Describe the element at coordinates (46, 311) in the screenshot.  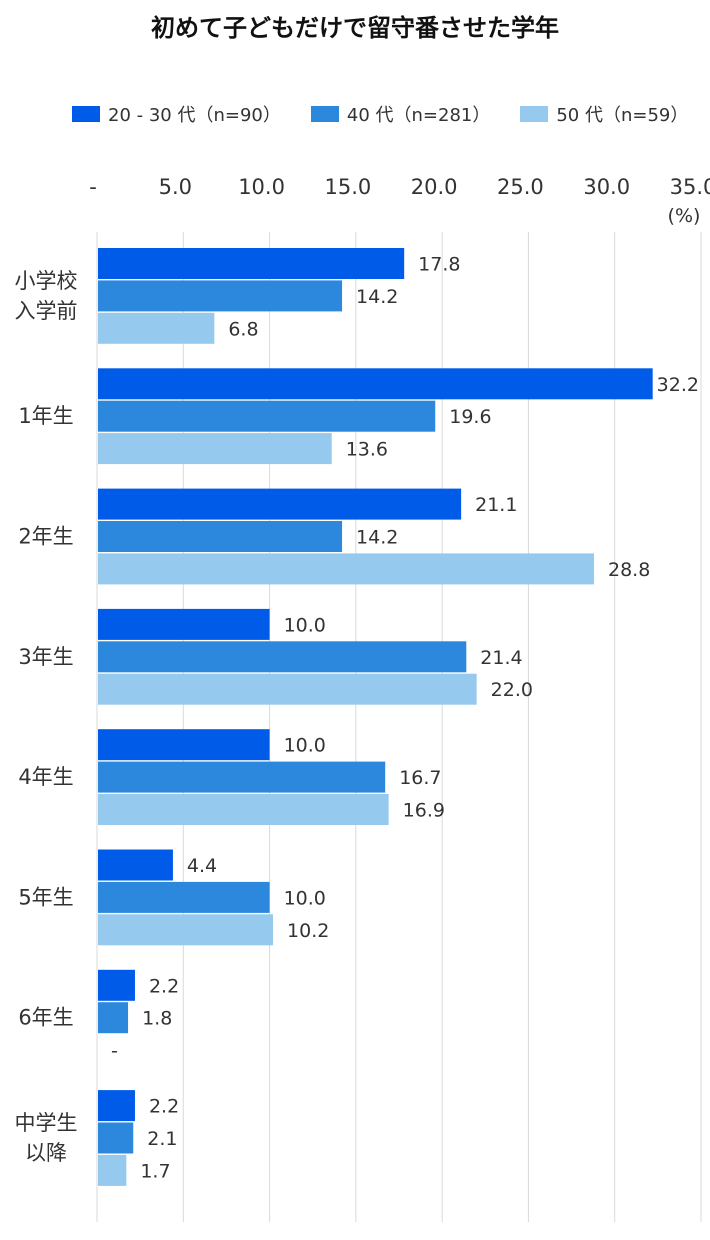
I see `category-label: 入学前` at that location.